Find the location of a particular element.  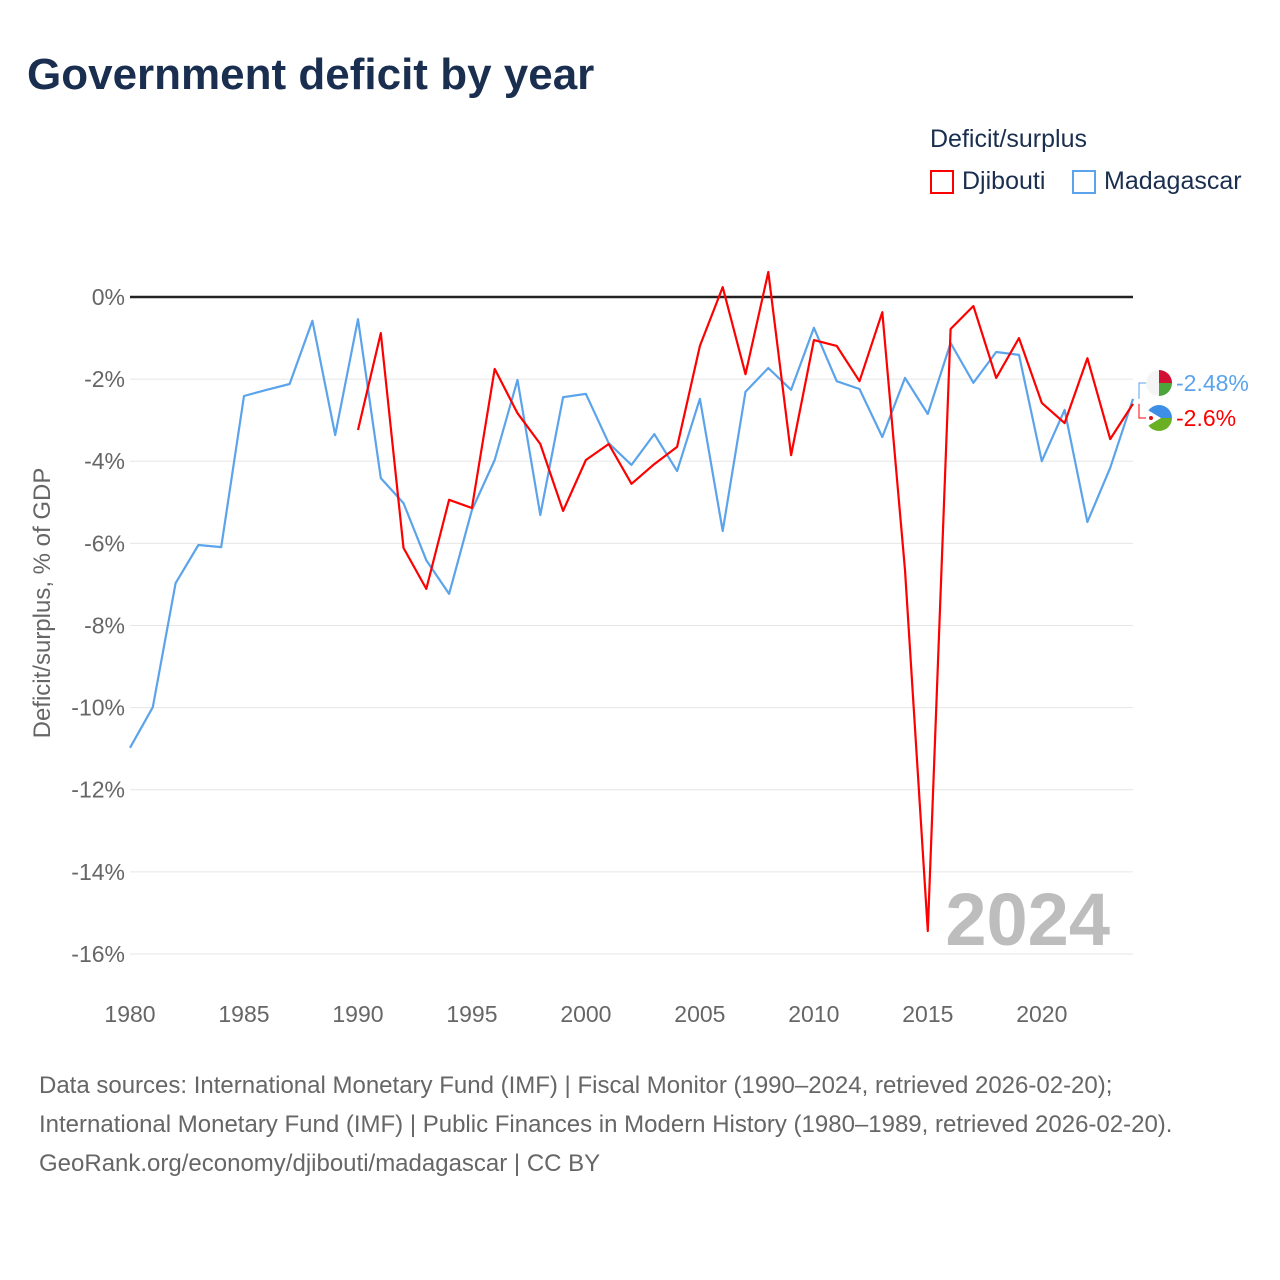

flag-star-icon is located at coordinates (1151, 418).